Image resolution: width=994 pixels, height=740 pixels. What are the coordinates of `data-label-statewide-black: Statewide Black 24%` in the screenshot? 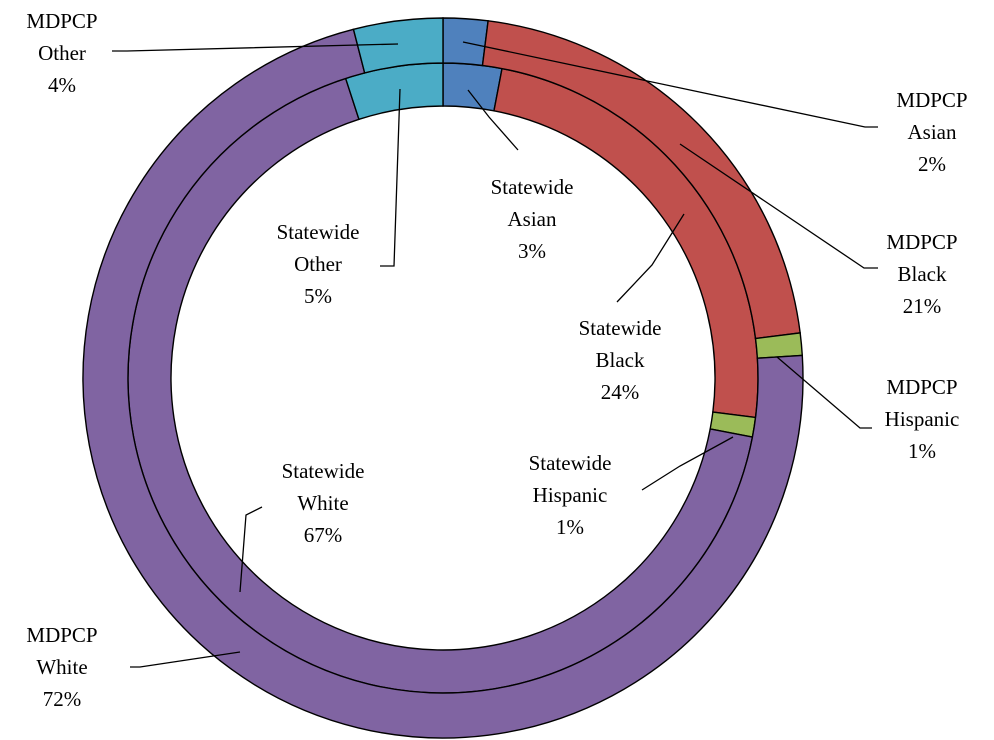 It's located at (620, 360).